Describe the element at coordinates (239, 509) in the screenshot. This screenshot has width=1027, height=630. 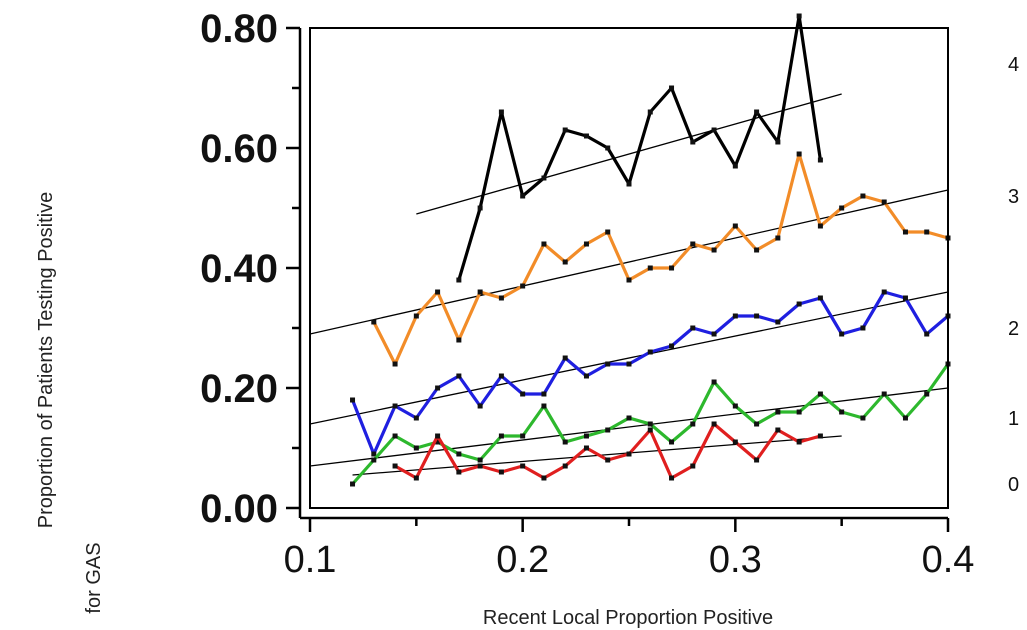
I see `y-tick-label: 0.00` at that location.